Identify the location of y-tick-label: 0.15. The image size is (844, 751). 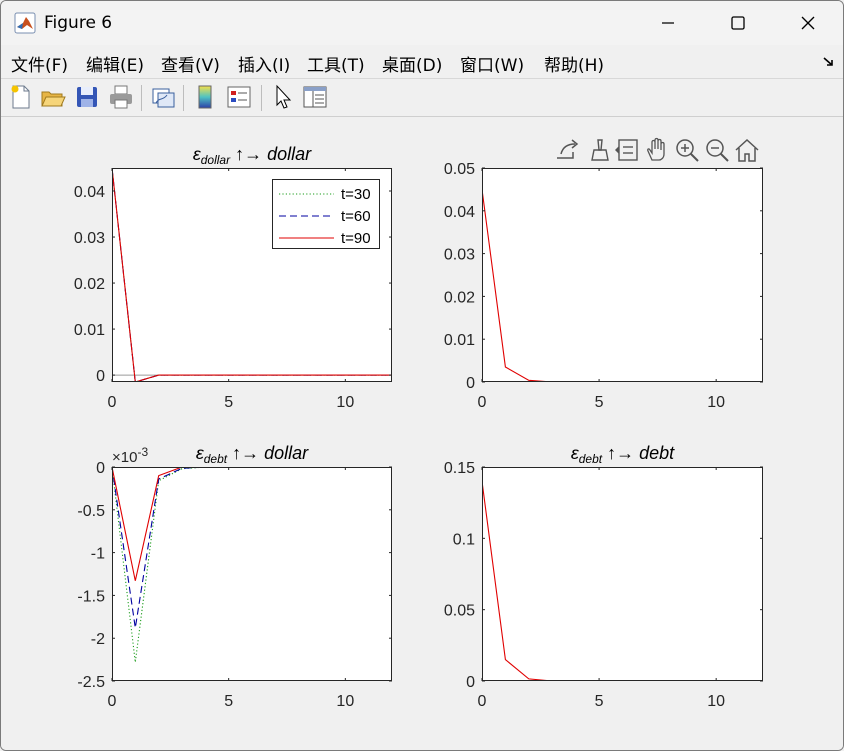
(459, 468).